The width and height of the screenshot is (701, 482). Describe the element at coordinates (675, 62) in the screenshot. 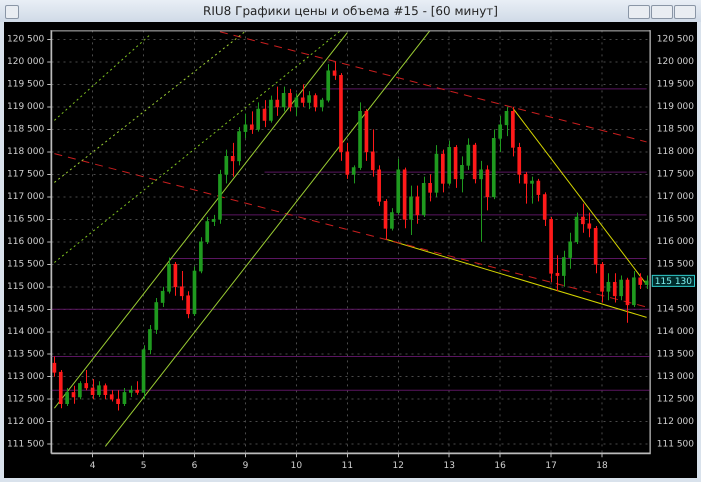

I see `y2-tick-label: 120 000` at that location.